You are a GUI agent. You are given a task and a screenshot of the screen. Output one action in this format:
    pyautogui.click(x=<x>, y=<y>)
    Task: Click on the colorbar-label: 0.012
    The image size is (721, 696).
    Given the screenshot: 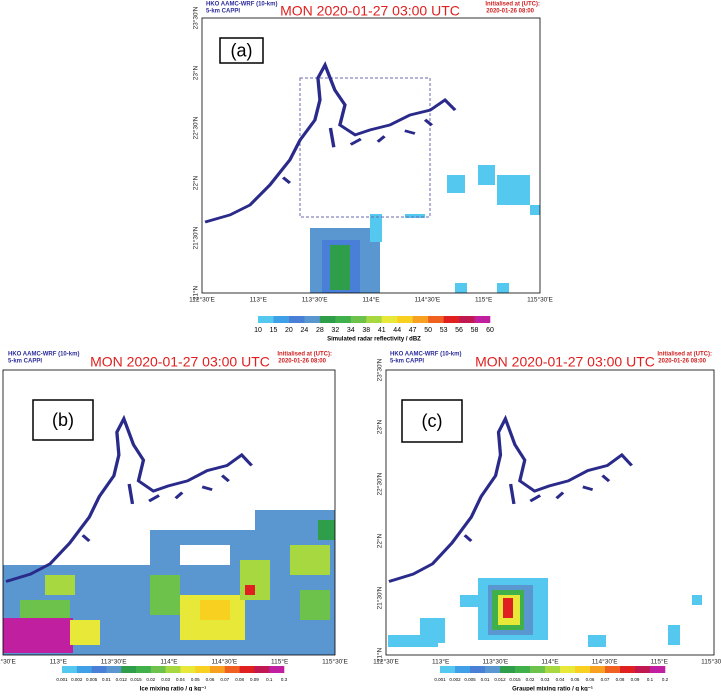 What is the action you would take?
    pyautogui.click(x=500, y=679)
    